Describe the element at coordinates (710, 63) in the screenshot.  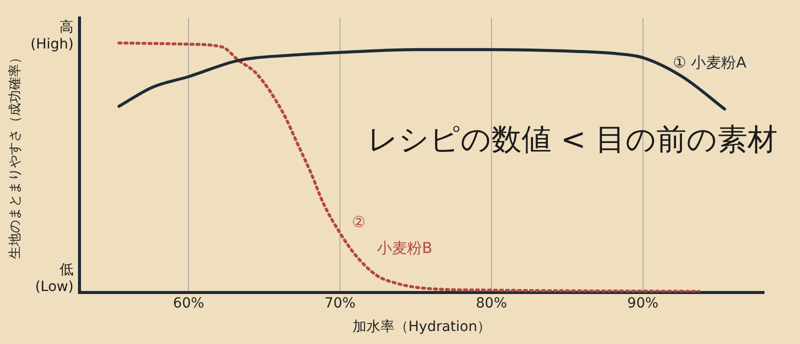
I see `series-label: ① 小麦粉A` at that location.